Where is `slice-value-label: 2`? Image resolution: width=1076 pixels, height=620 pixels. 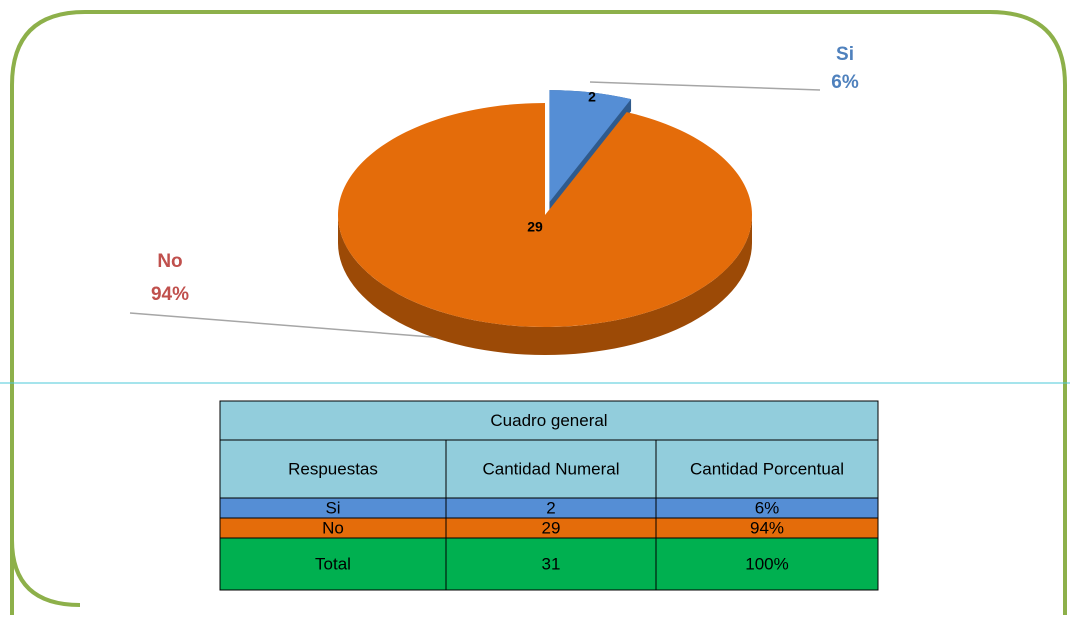 slice-value-label: 2 is located at coordinates (592, 97).